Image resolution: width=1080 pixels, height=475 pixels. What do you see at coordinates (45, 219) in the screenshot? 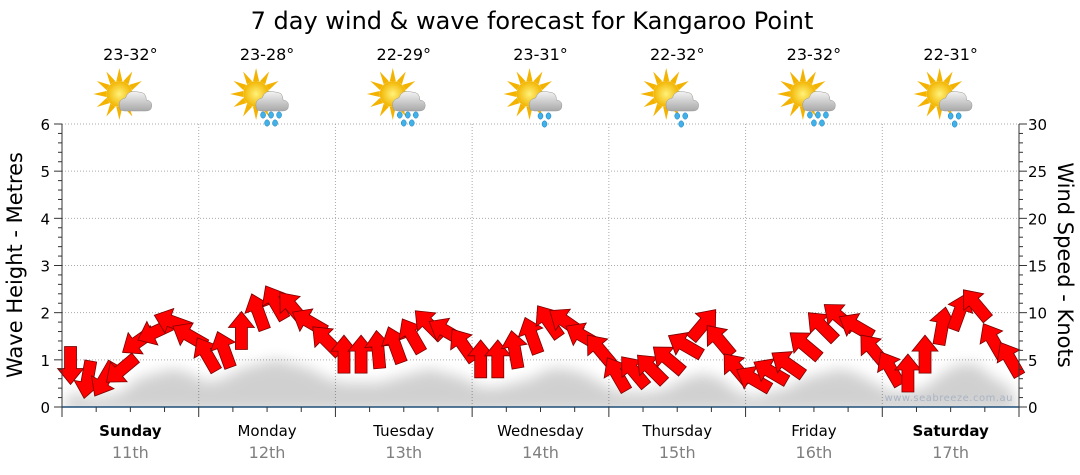
I see `left-tick-label: 4` at bounding box center [45, 219].